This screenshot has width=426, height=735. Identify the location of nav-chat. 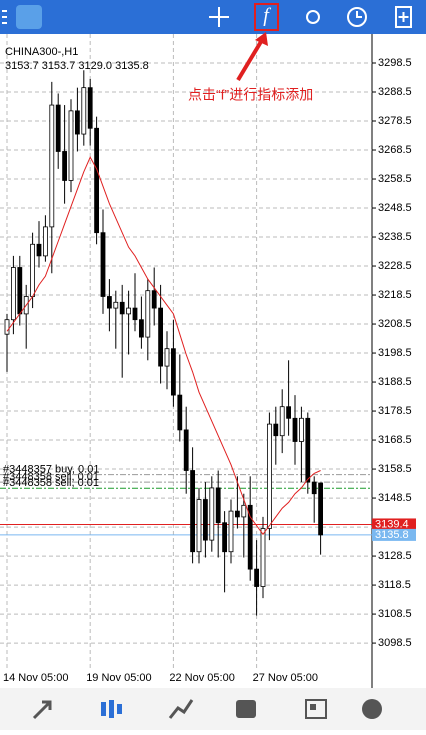
(372, 709).